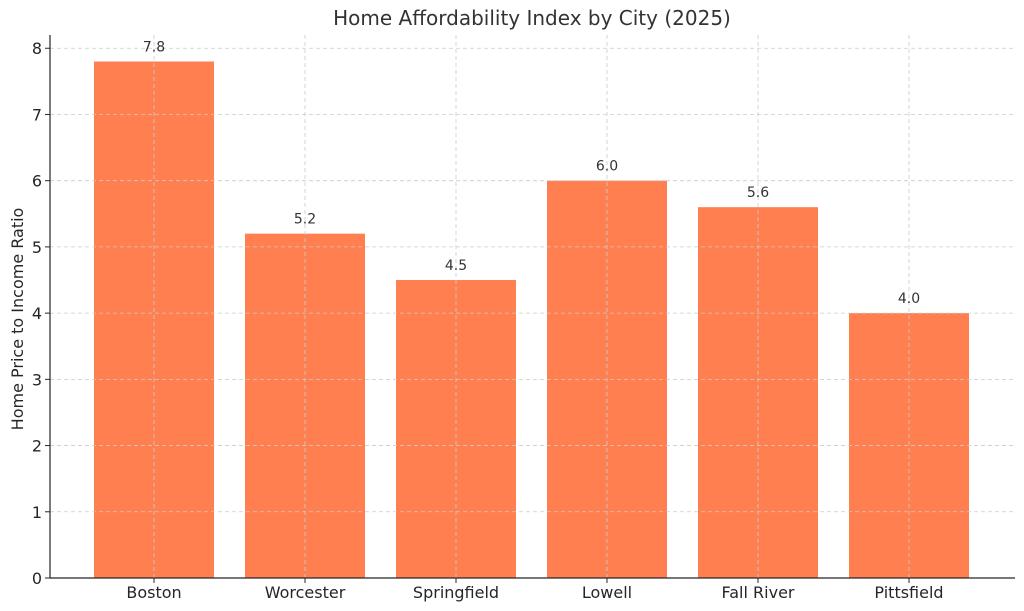 The image size is (1024, 611). I want to click on bar-value-label: 7.8, so click(154, 47).